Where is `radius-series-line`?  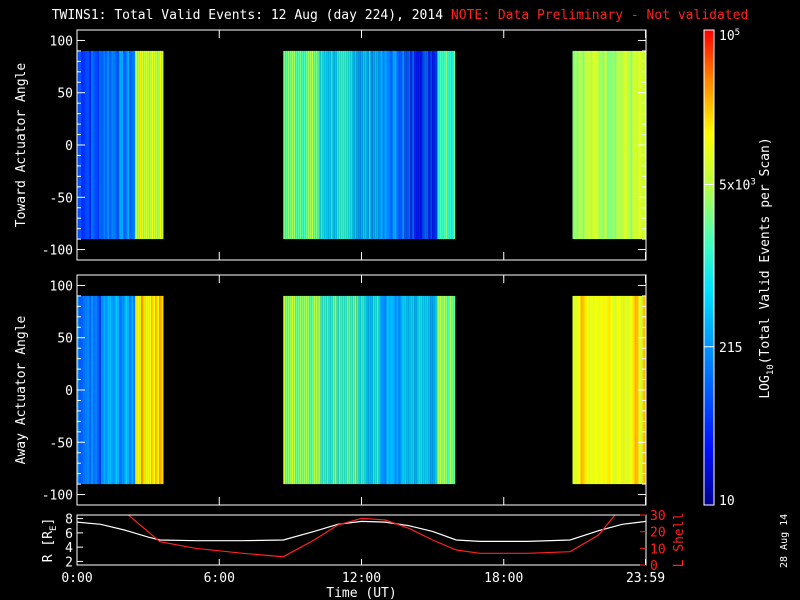
radius-series-line is located at coordinates (361, 531).